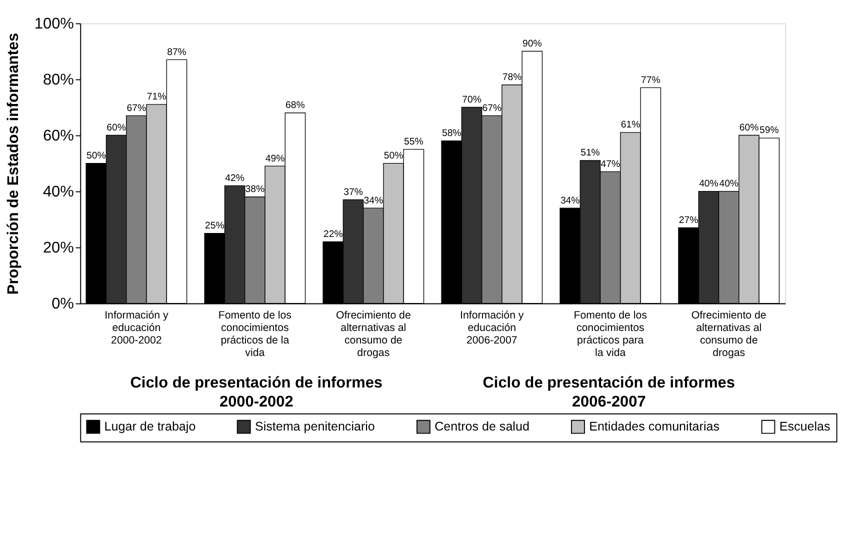  I want to click on text: Ciclo de presentación de informes 2000-2002, so click(256, 392).